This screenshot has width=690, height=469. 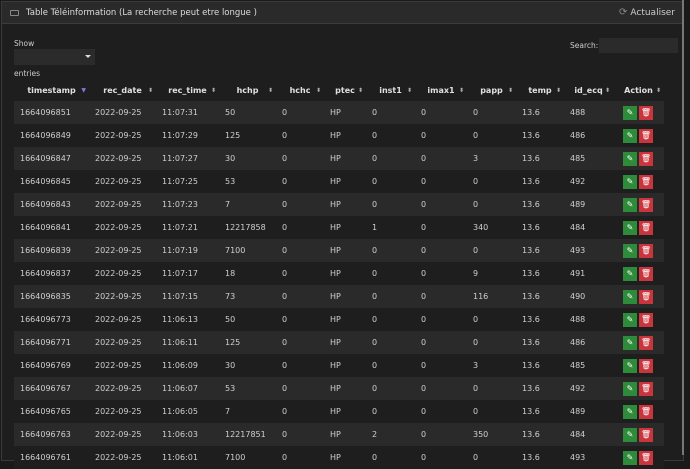 I want to click on column-header-id_ecq: id_ecq ⬍, so click(x=588, y=90).